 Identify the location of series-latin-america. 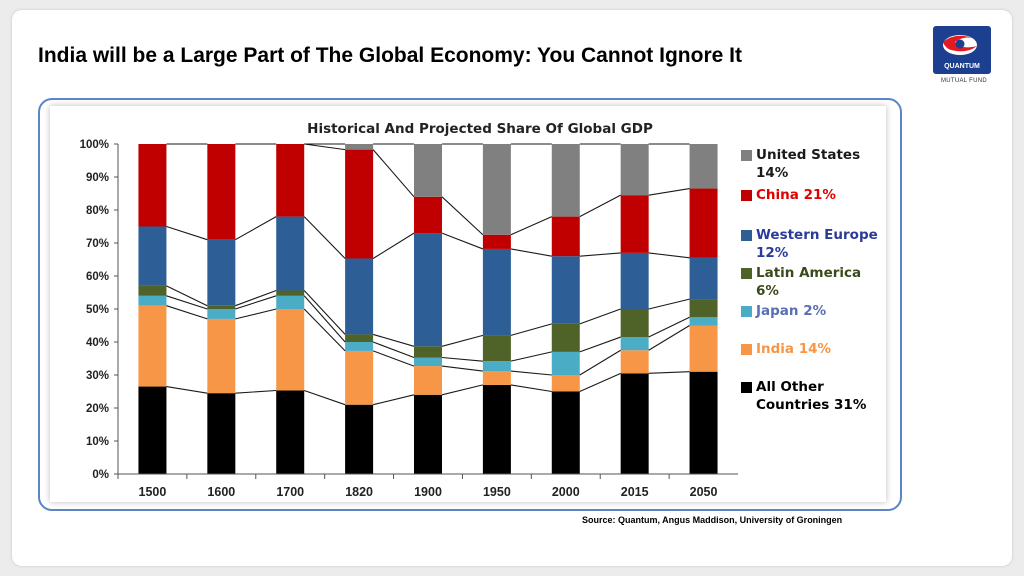
(428, 323).